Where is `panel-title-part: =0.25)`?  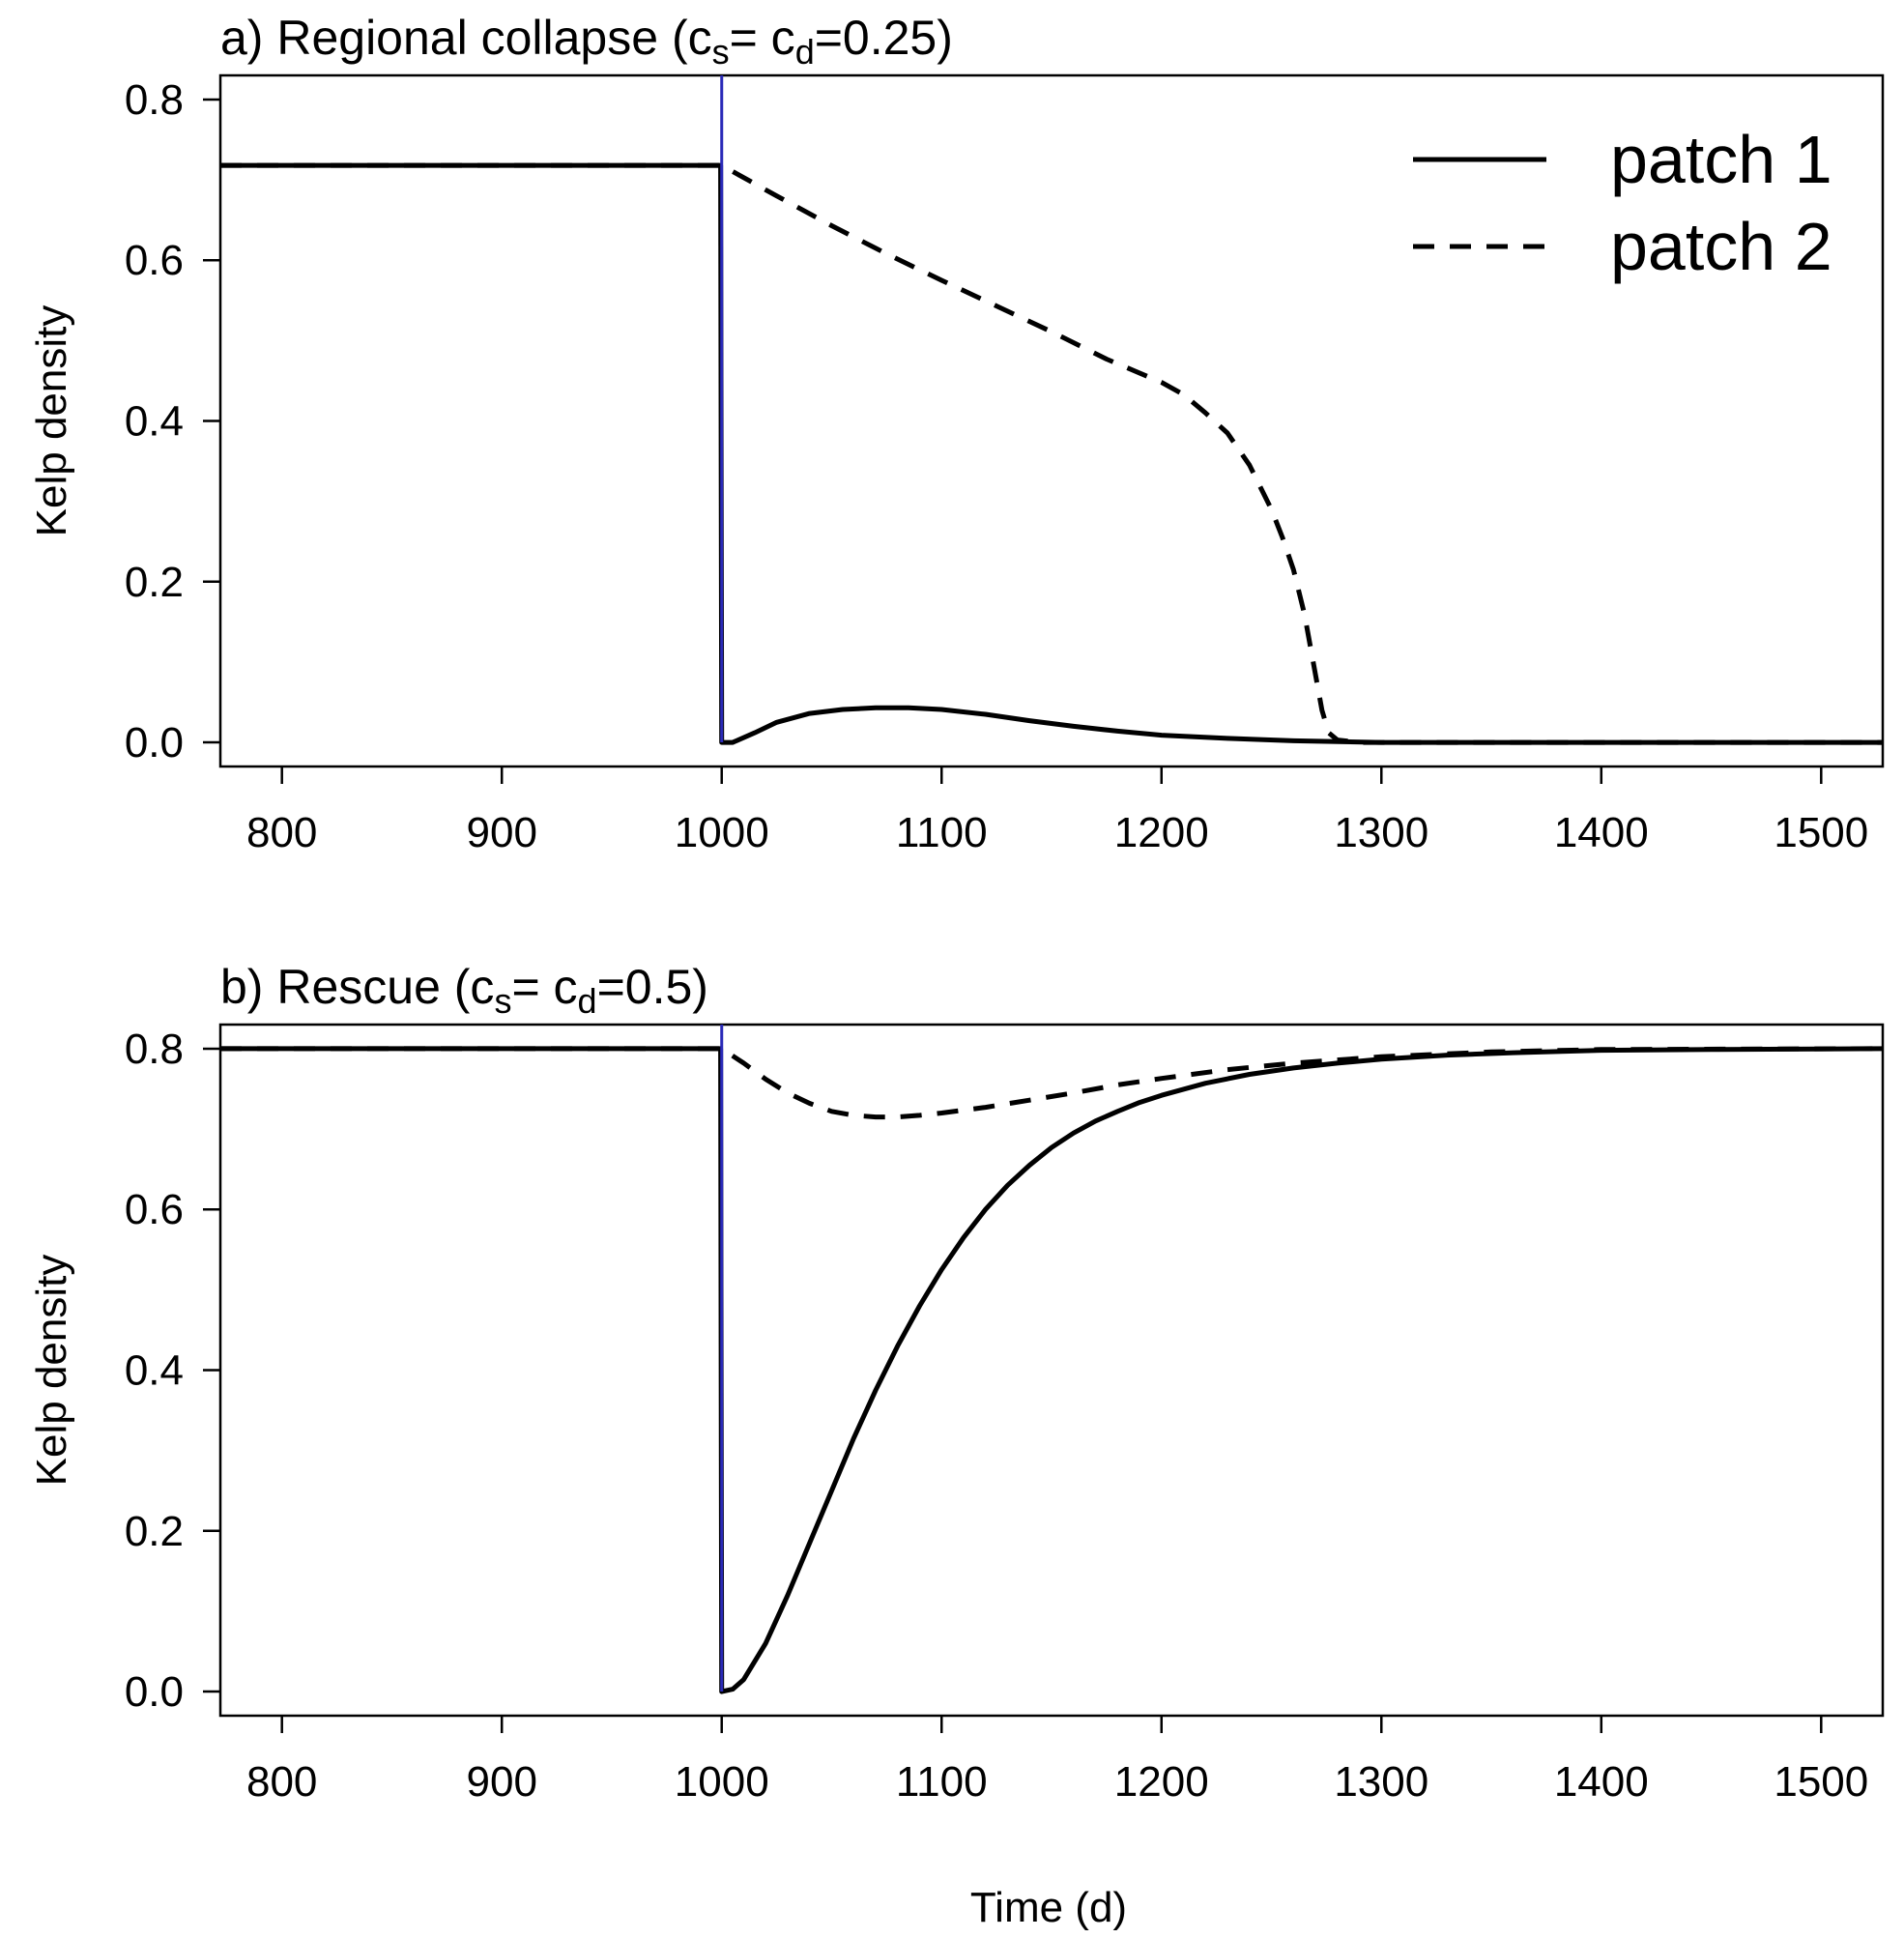
panel-title-part: =0.25) is located at coordinates (884, 38).